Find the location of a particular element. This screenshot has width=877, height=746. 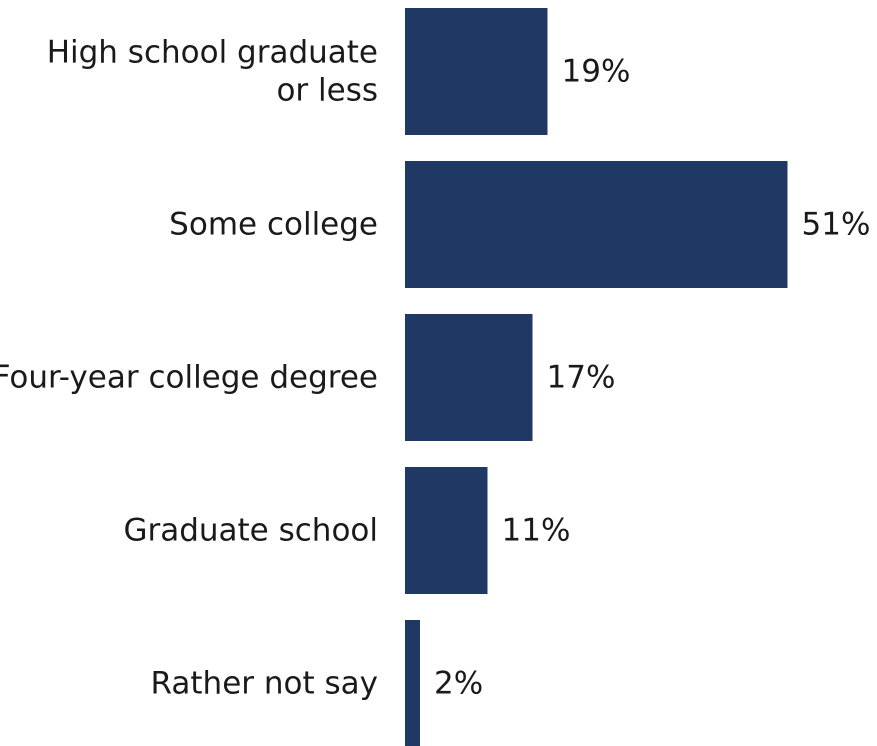

category-label-2: Four-year college degree is located at coordinates (189, 378).